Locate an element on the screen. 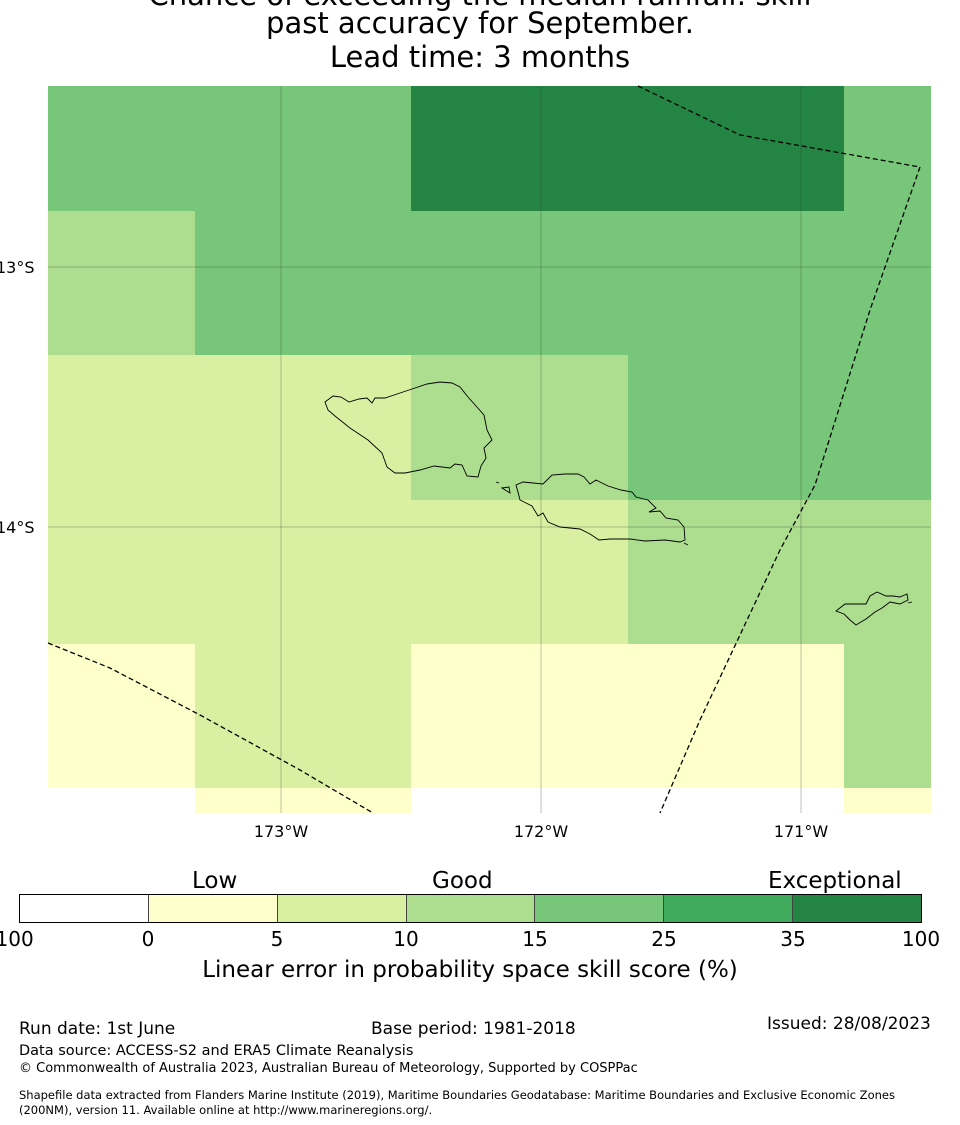  issued-date: Issued: 28/08/2023 is located at coordinates (849, 1024).